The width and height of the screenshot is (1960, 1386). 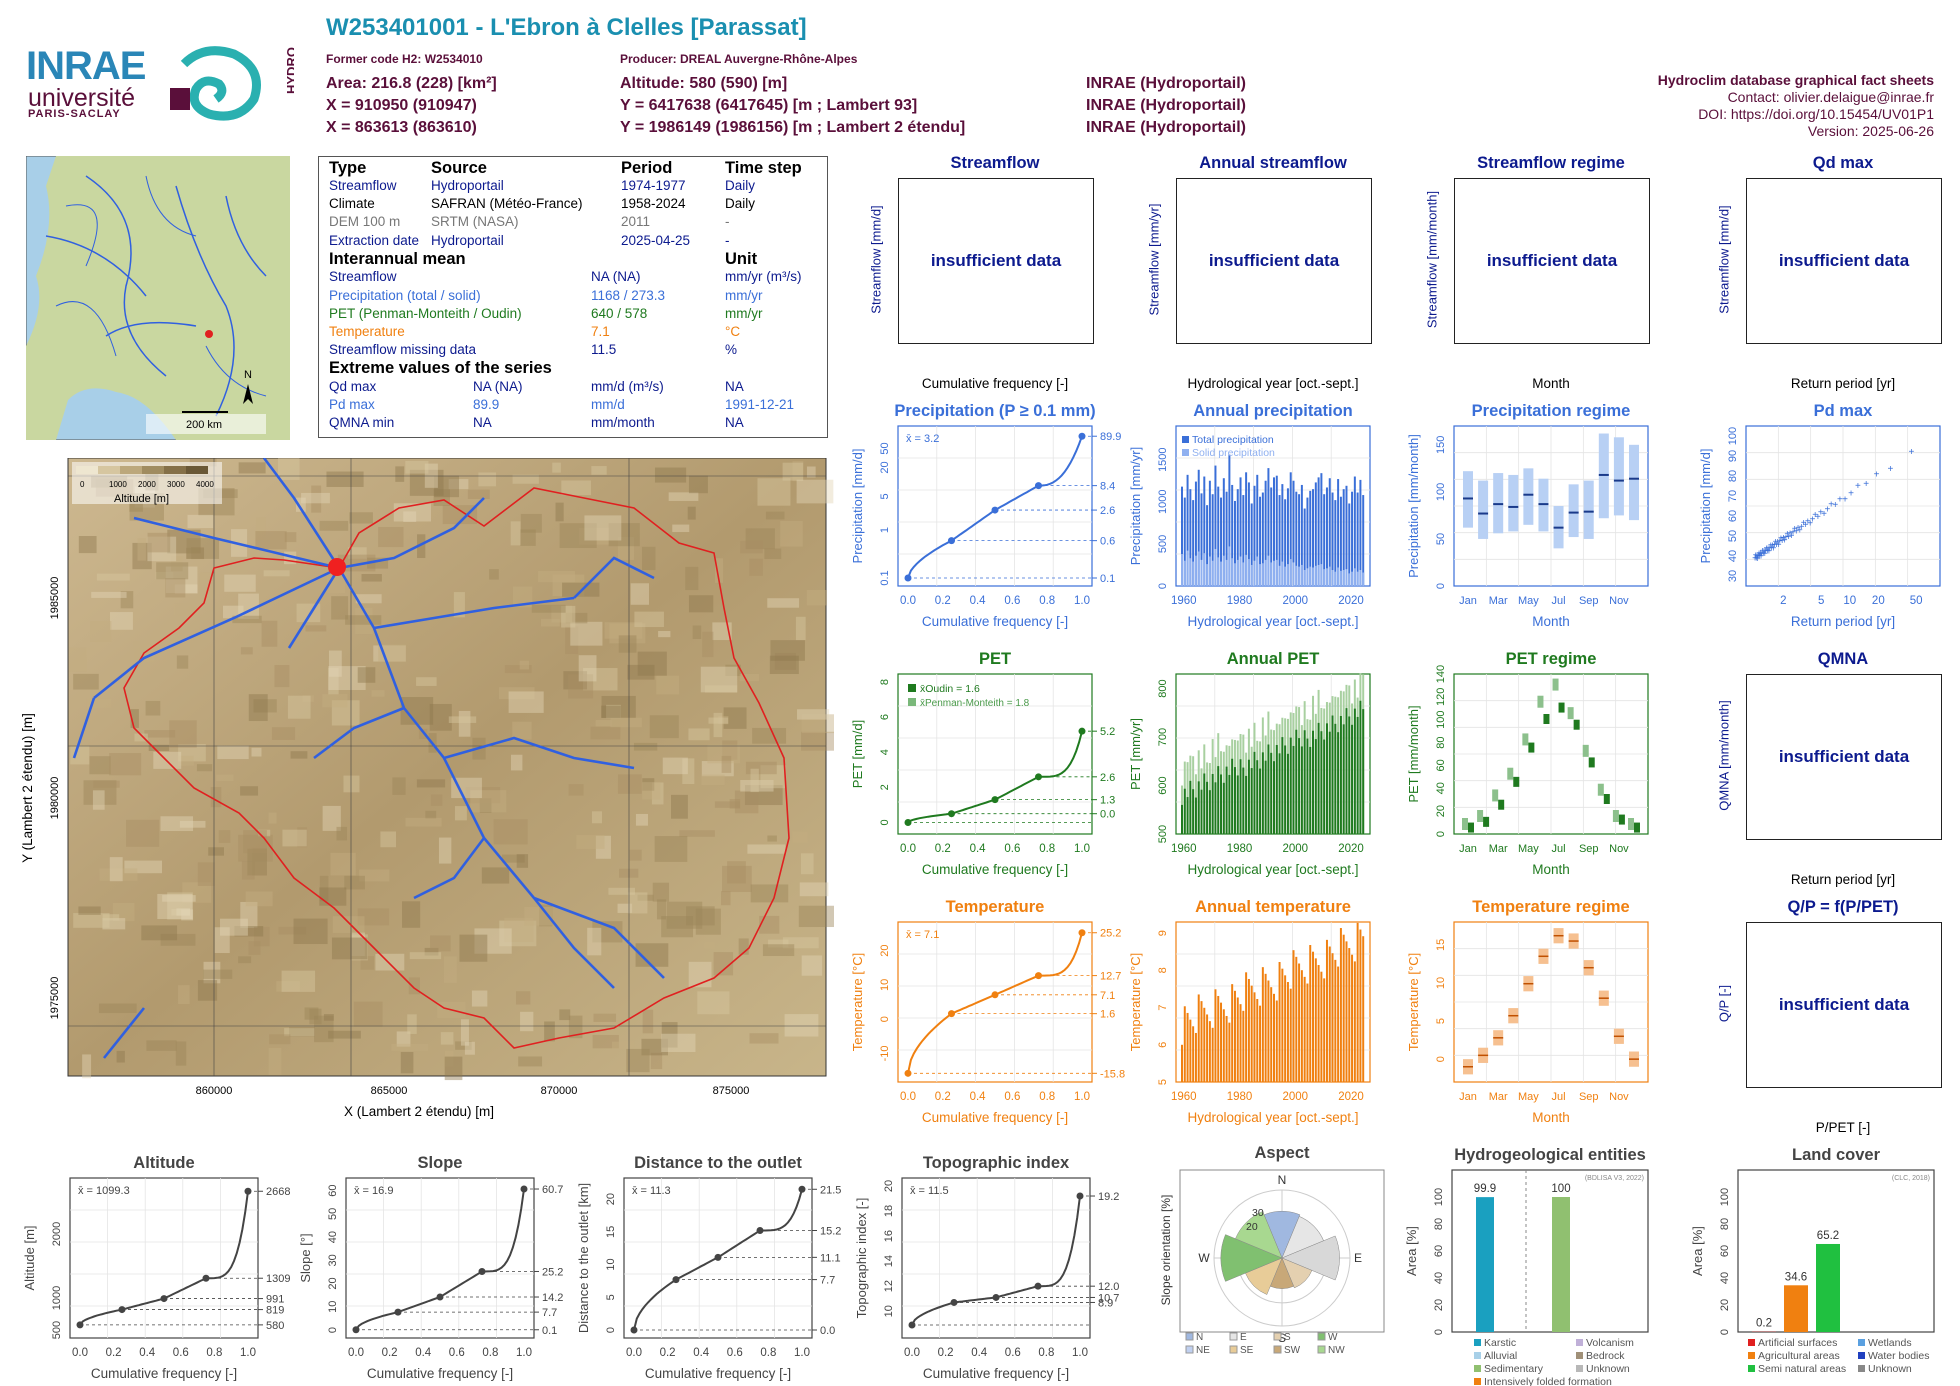 I want to click on xtick: 0.2, so click(x=668, y=1353).